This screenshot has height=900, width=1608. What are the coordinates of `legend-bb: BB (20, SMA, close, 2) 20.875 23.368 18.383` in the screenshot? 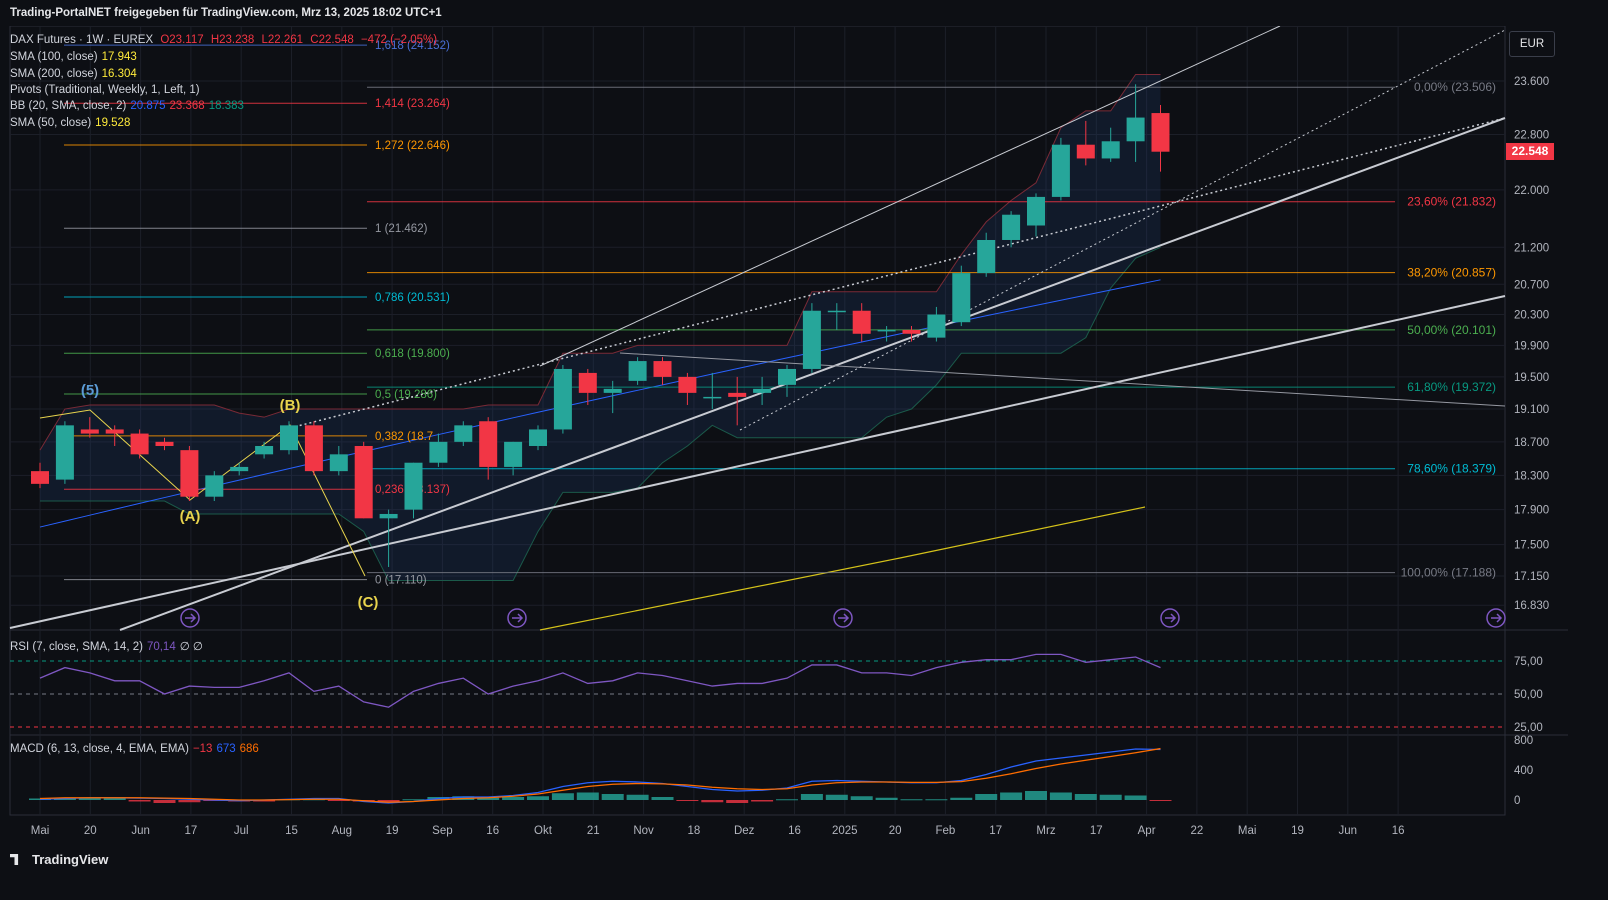 It's located at (127, 106).